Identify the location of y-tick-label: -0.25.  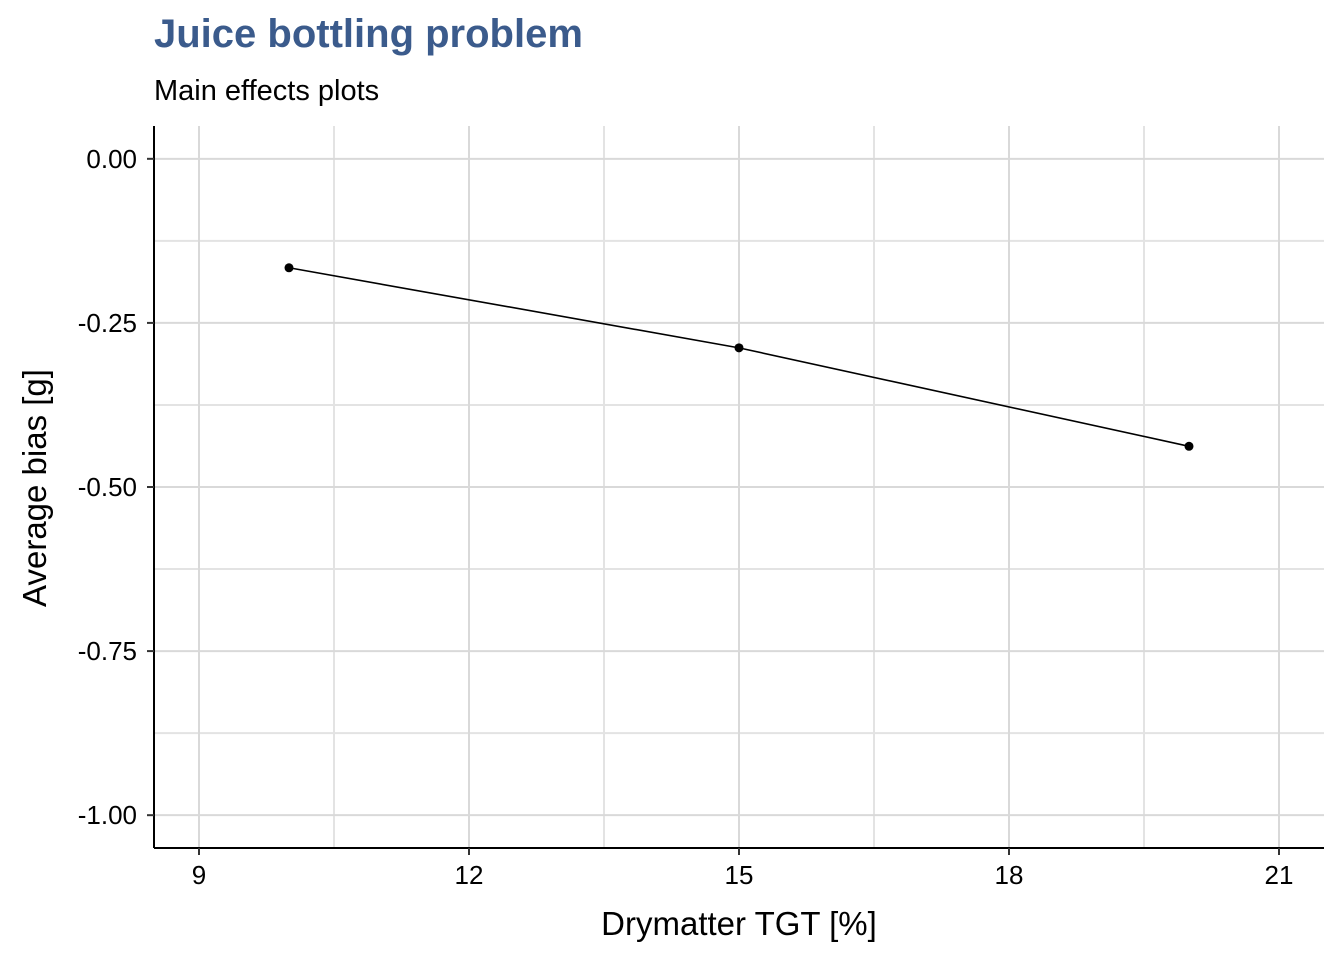
(107, 323).